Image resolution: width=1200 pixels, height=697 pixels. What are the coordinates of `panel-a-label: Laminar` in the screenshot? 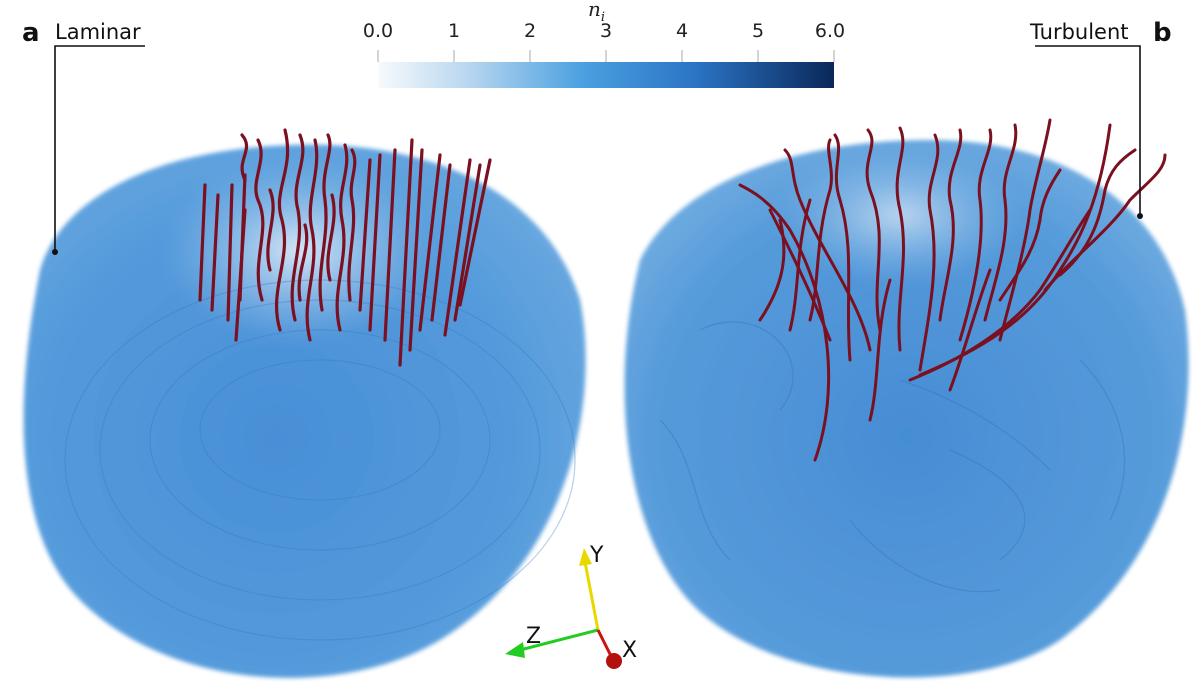 It's located at (98, 32).